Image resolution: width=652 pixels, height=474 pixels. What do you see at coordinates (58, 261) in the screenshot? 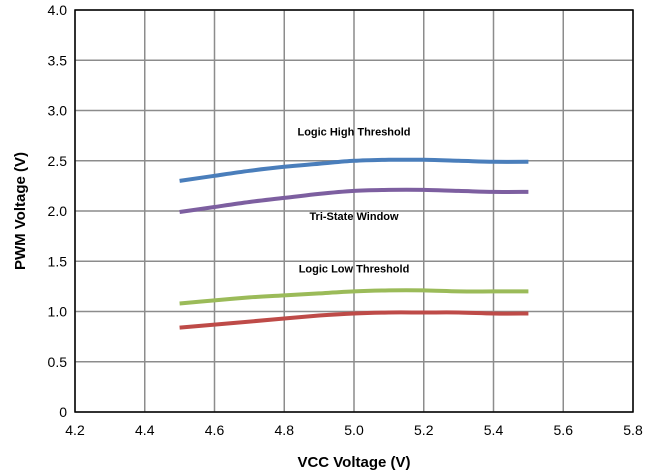
I see `y-tick-label: 1.5` at bounding box center [58, 261].